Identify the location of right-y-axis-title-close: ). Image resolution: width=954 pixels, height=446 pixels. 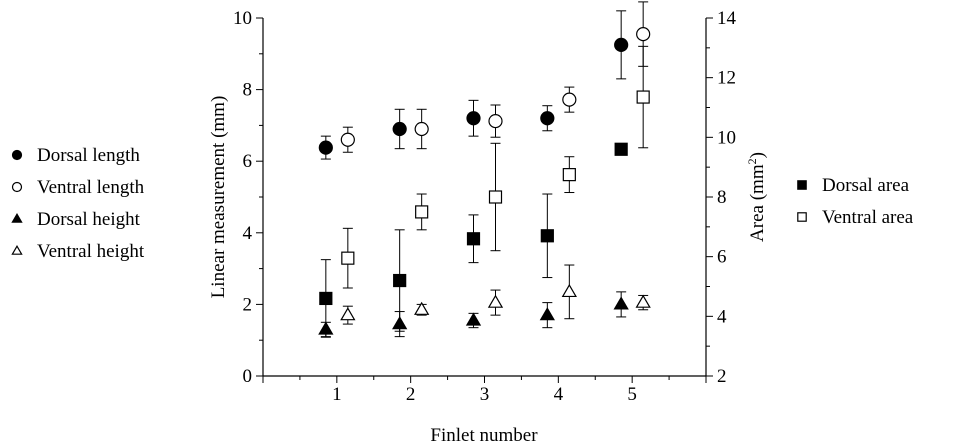
(757, 155).